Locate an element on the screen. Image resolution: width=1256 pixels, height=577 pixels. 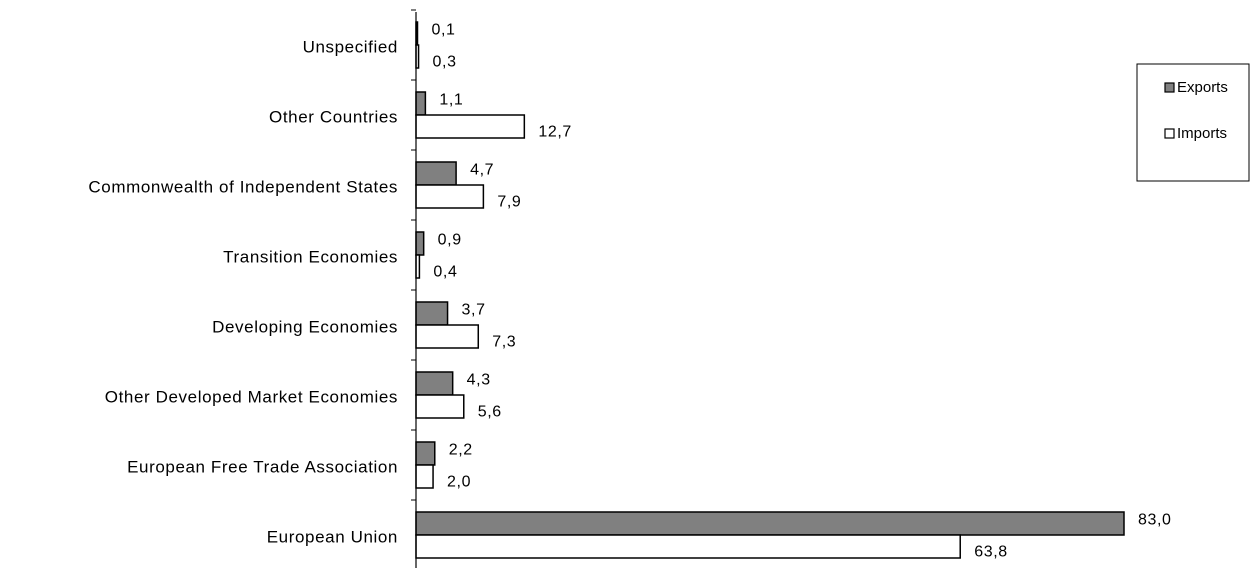
exports-value-label: 4,7 is located at coordinates (482, 170).